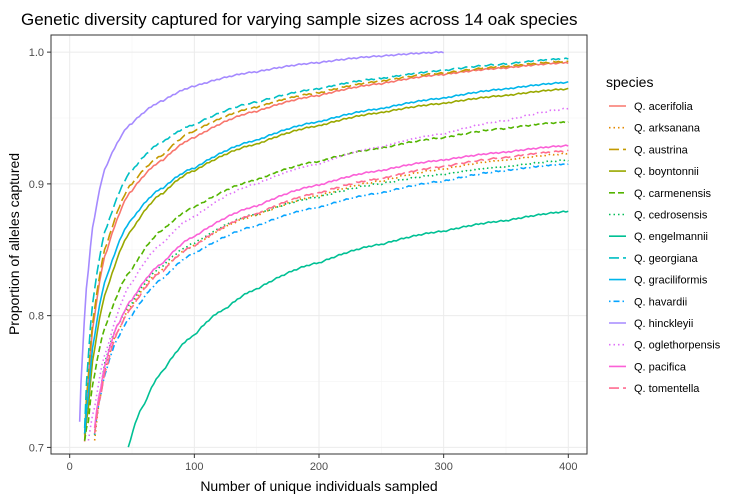 Image resolution: width=750 pixels, height=500 pixels. I want to click on legend-label: Q. tomentella, so click(667, 389).